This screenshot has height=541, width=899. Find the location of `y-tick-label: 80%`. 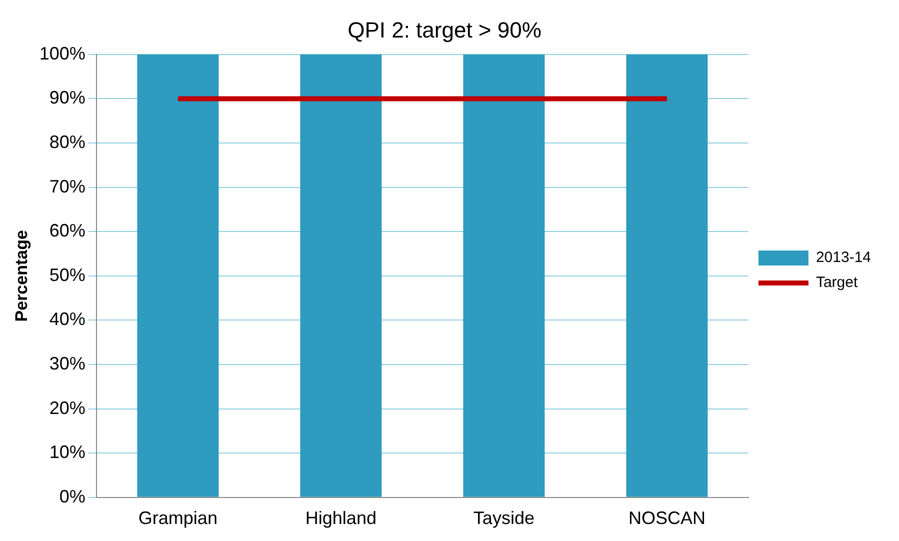

y-tick-label: 80% is located at coordinates (67, 142).